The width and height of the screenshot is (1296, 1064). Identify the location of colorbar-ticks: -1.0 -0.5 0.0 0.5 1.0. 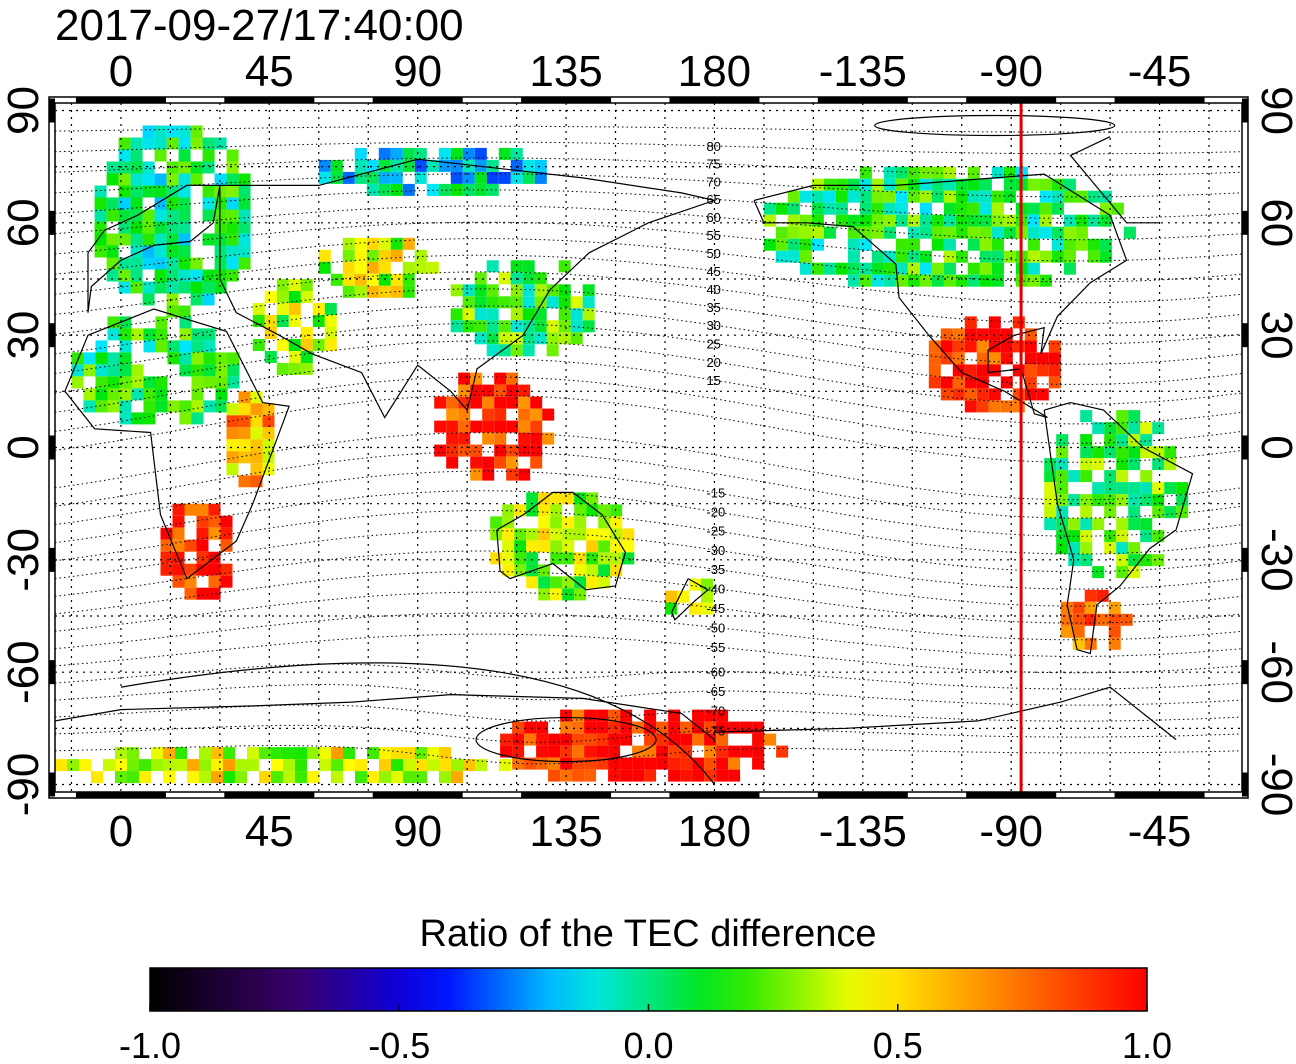
(645, 1034).